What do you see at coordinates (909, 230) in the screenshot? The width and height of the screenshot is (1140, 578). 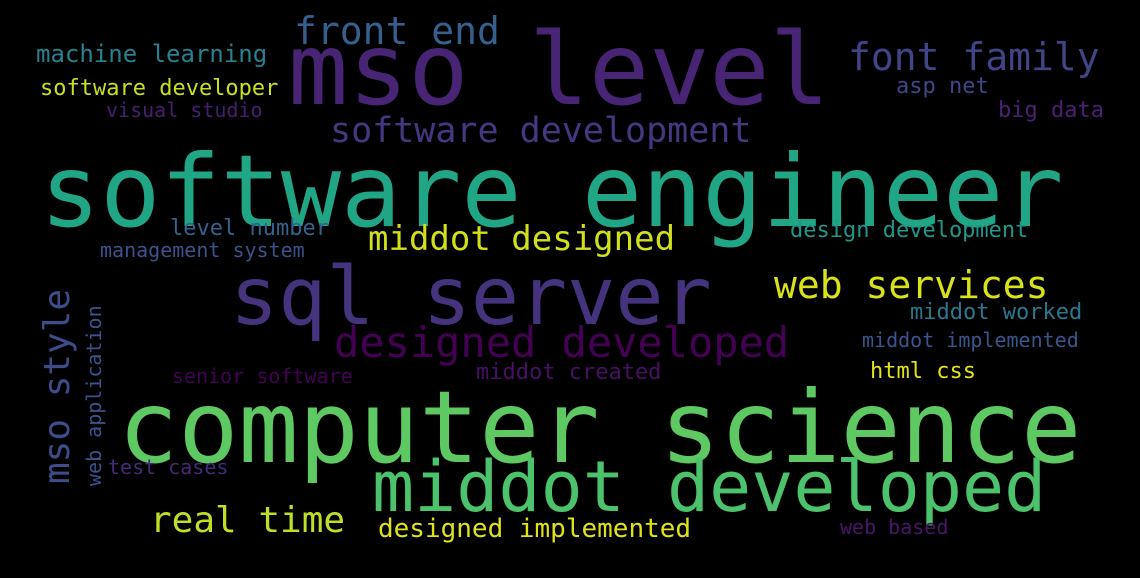 I see `word-design-development: design development` at bounding box center [909, 230].